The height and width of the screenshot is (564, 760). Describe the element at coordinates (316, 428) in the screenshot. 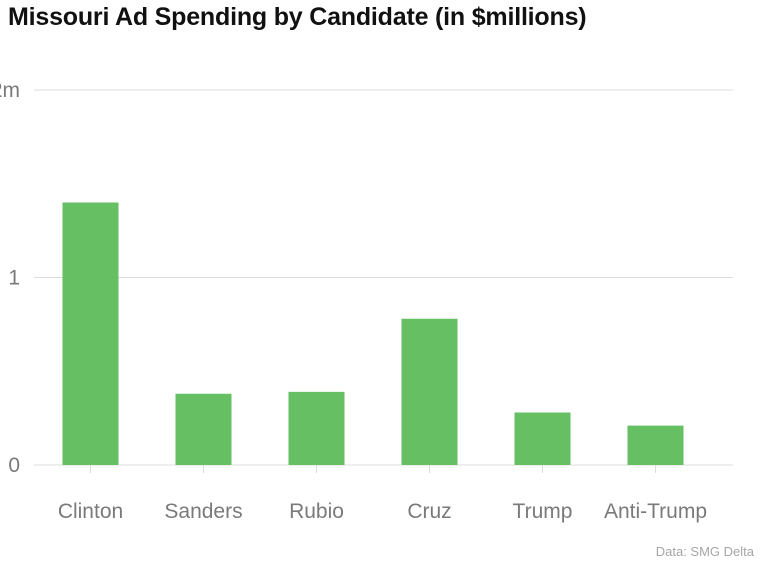

I see `bar-rubio` at that location.